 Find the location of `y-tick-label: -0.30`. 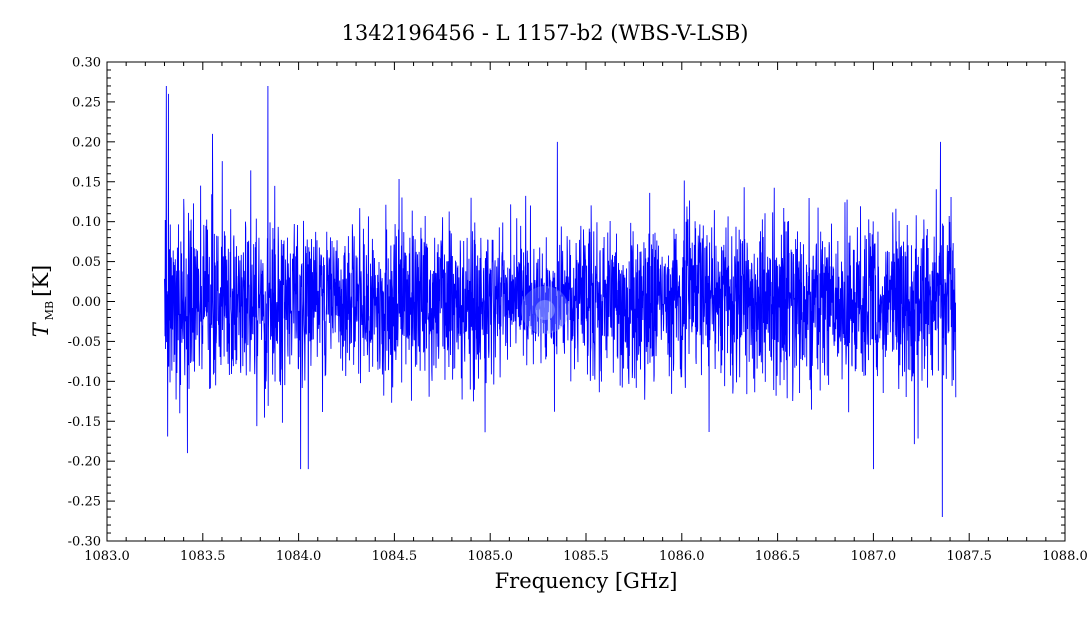

y-tick-label: -0.30 is located at coordinates (84, 542).